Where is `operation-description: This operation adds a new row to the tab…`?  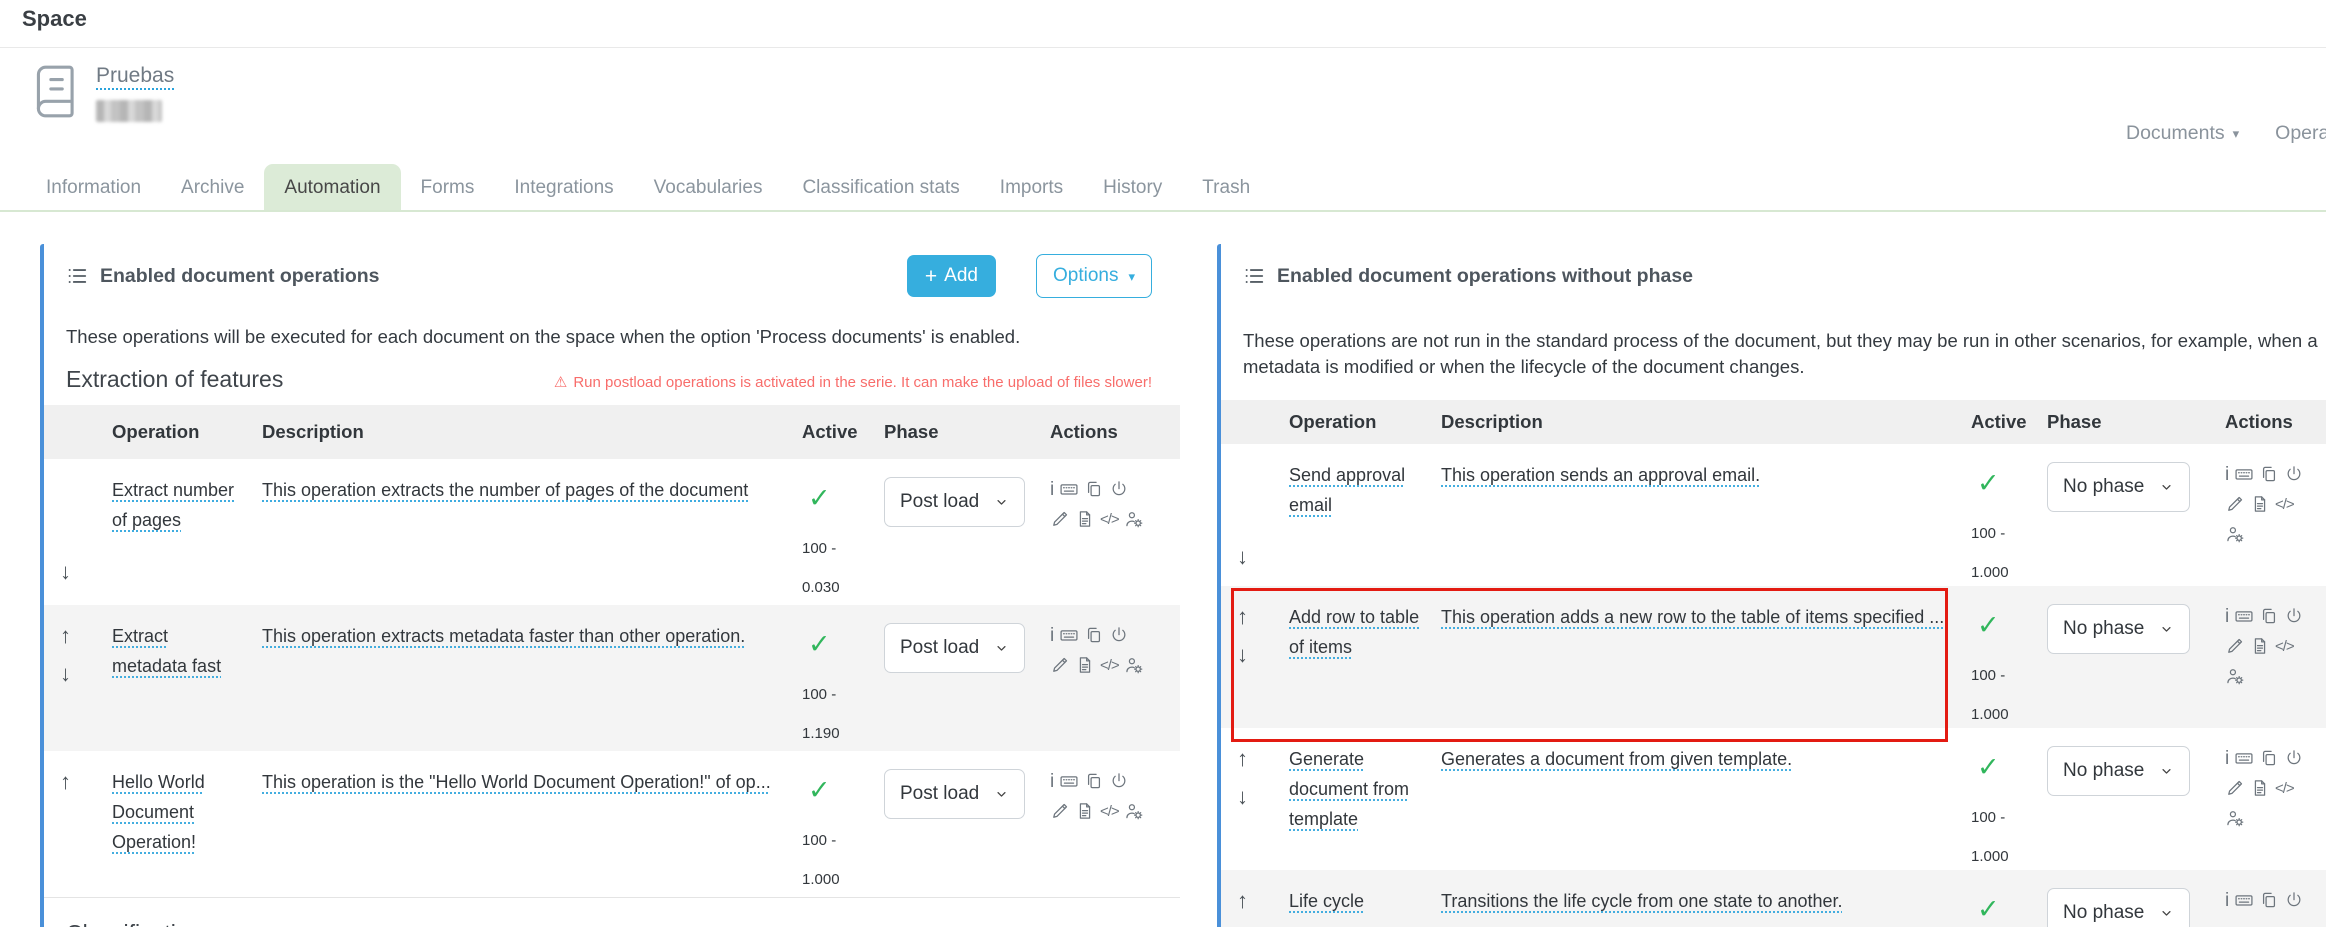 operation-description: This operation adds a new row to the tab… is located at coordinates (1693, 617).